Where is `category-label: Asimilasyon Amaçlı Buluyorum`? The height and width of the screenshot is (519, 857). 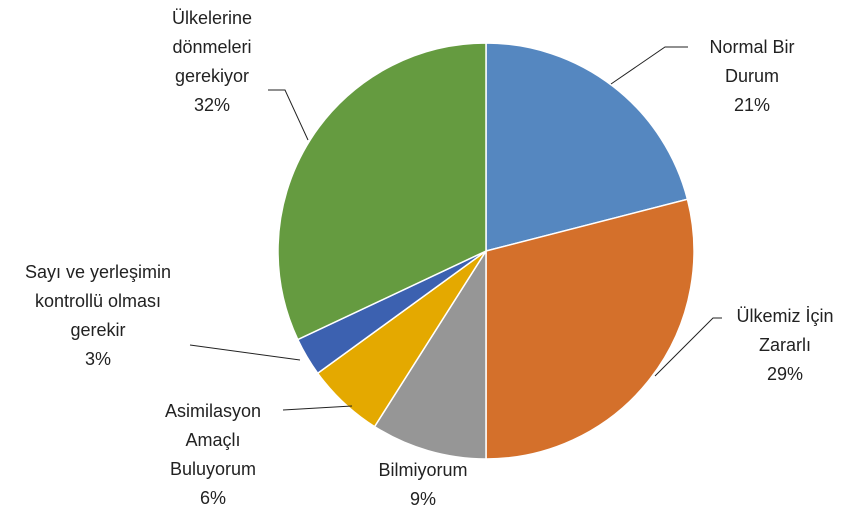
category-label: Asimilasyon Amaçlı Buluyorum is located at coordinates (213, 440).